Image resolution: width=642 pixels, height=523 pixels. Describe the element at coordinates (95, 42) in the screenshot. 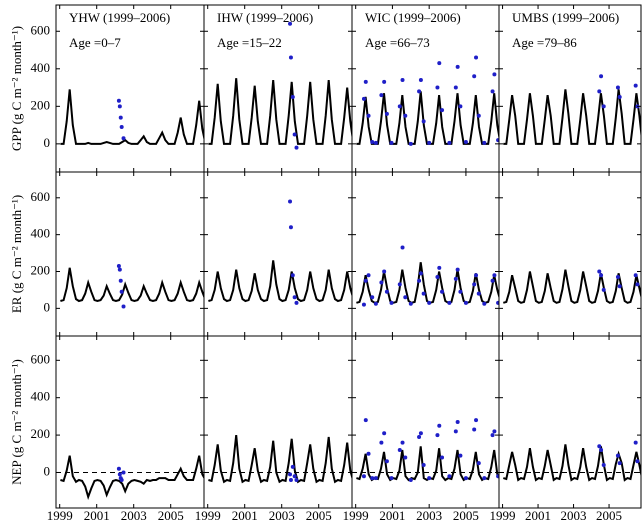

I see `panel-subtitle: Age =0–7` at that location.